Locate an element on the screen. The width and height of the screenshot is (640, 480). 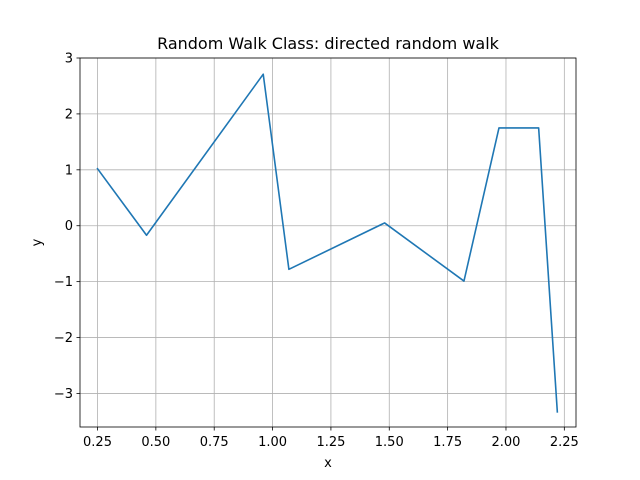
y-tick-label: 3 is located at coordinates (69, 59).